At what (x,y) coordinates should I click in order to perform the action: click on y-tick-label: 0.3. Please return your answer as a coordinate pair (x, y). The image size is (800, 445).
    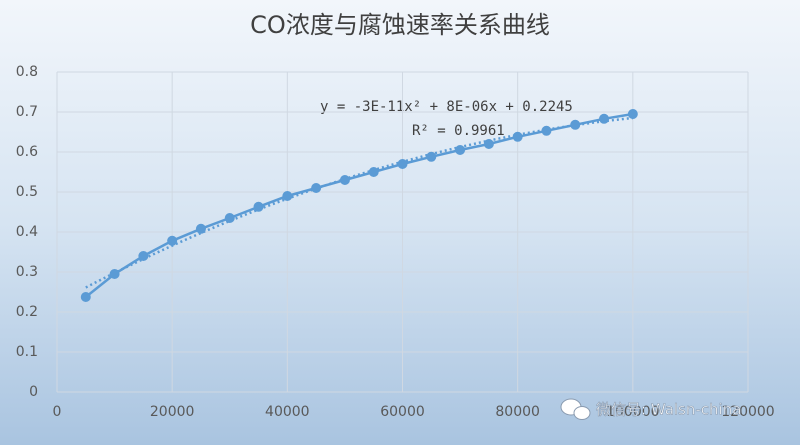
    Looking at the image, I should click on (27, 272).